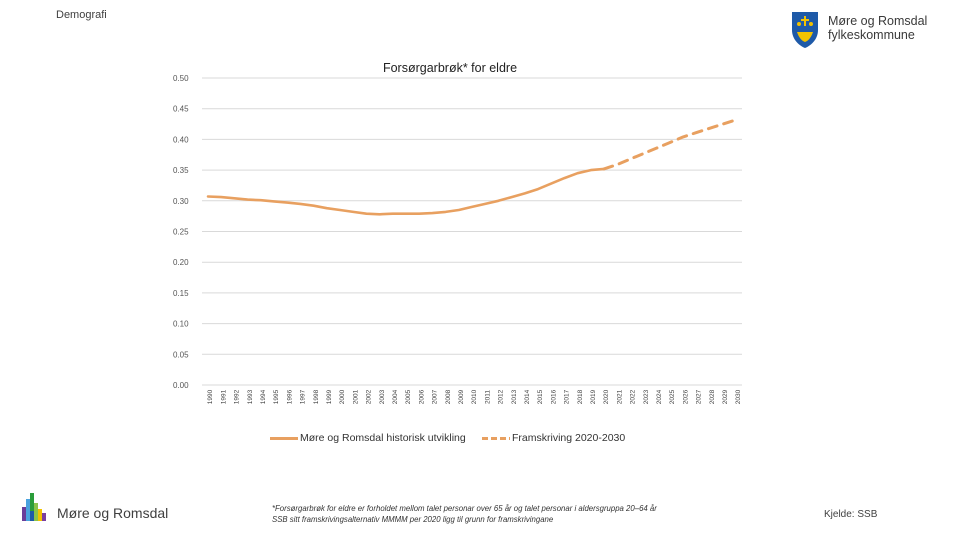 Image resolution: width=960 pixels, height=540 pixels. I want to click on y-tick-label: 0.50, so click(181, 78).